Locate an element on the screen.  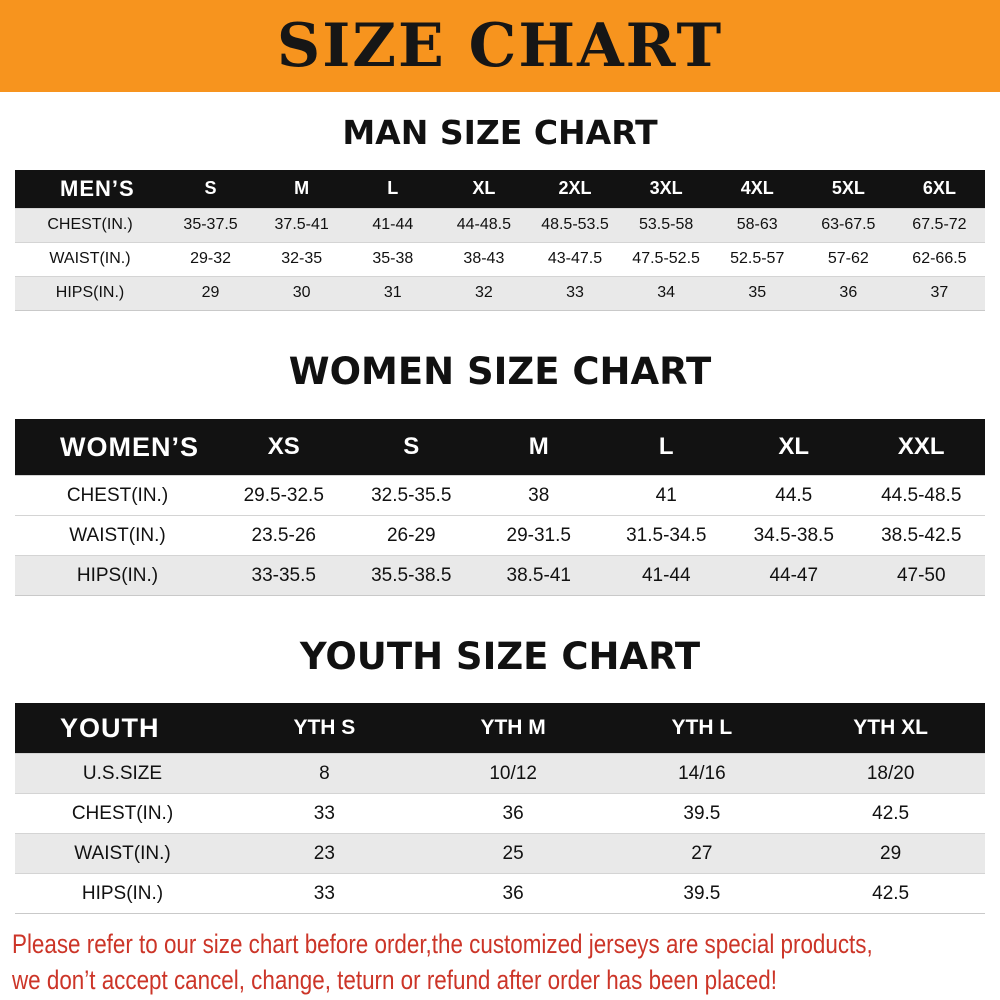
table-row: HIPS(IN.) 33 36 39.5 42.5 is located at coordinates (500, 893).